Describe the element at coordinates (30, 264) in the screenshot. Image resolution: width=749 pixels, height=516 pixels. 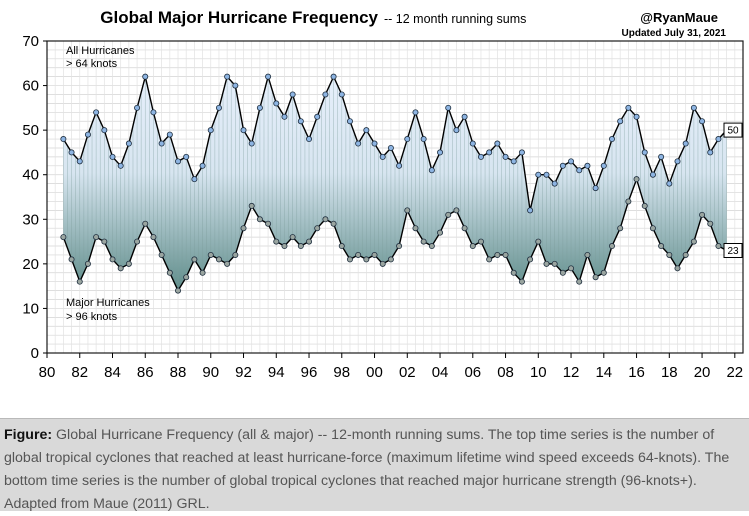
I see `y-tick-label: 20` at that location.